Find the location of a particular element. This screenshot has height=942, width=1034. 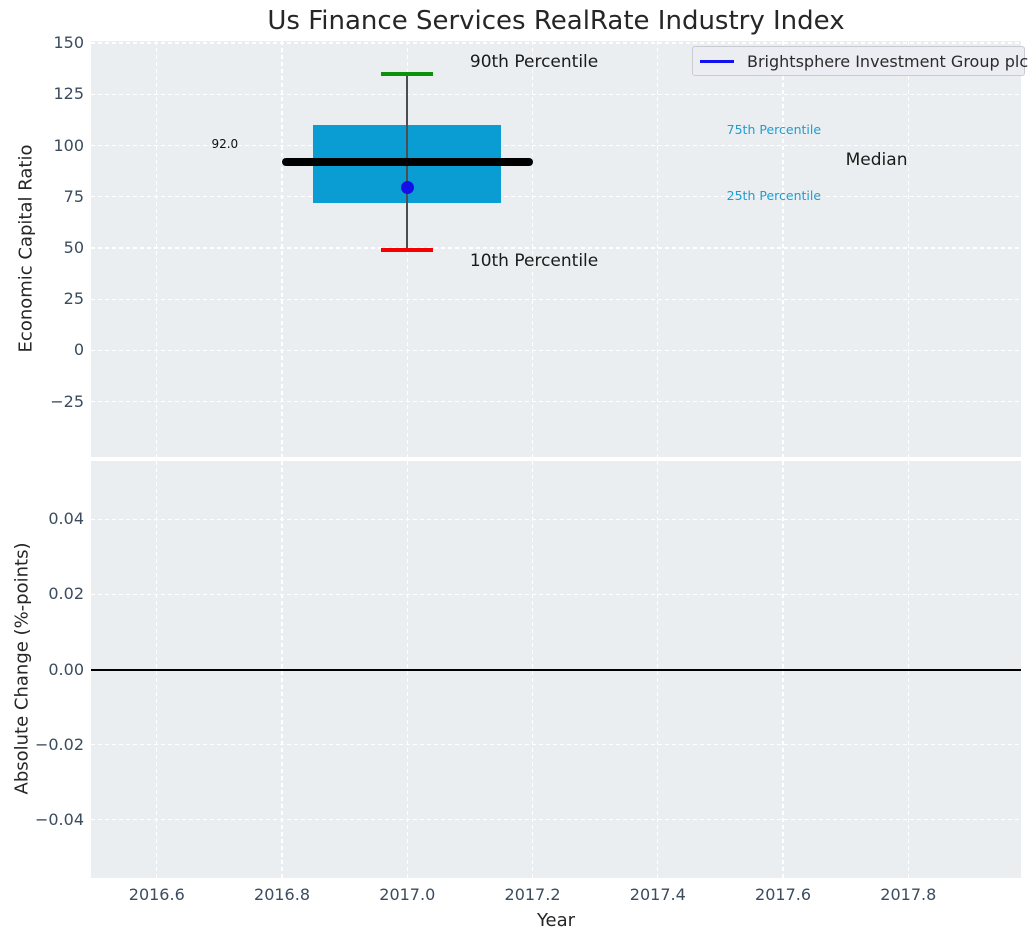

xlabel: Year is located at coordinates (556, 920).